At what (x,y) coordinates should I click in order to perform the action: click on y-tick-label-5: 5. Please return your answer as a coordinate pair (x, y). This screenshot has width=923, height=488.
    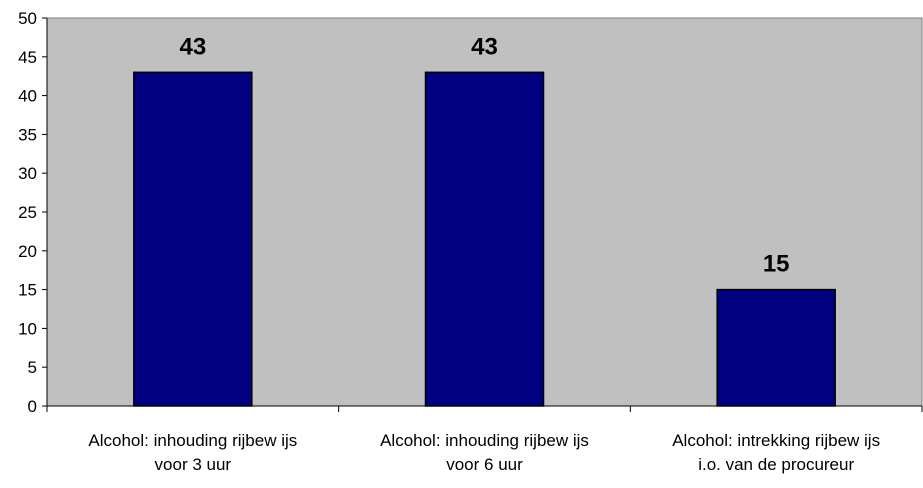
    Looking at the image, I should click on (32, 367).